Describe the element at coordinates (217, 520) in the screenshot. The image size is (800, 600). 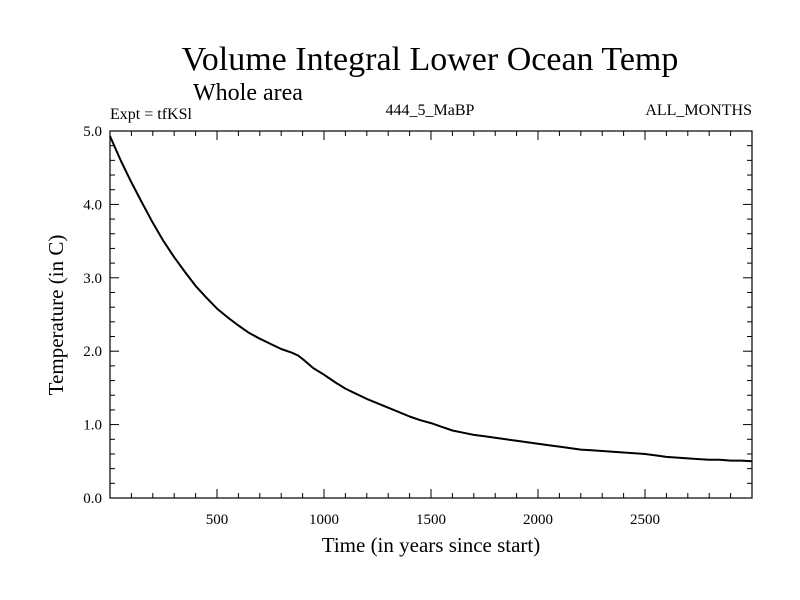
I see `x-tick-label: 500` at that location.